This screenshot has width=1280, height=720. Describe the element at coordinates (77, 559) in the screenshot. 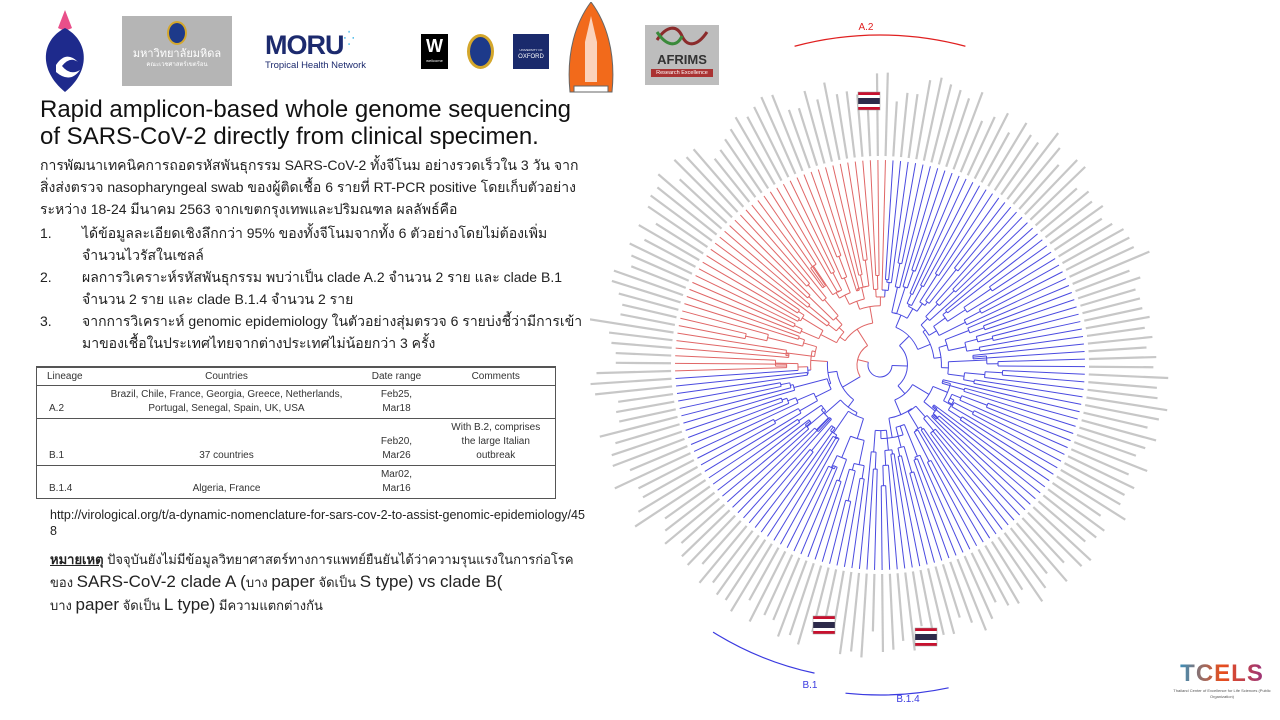

I see `note-label: หมายเหตุ` at that location.